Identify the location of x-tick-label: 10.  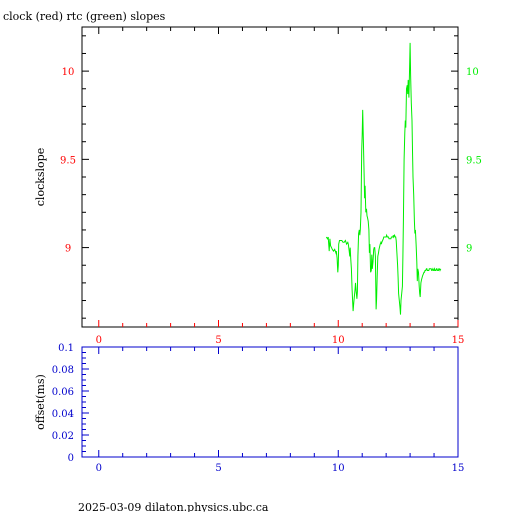
(338, 340).